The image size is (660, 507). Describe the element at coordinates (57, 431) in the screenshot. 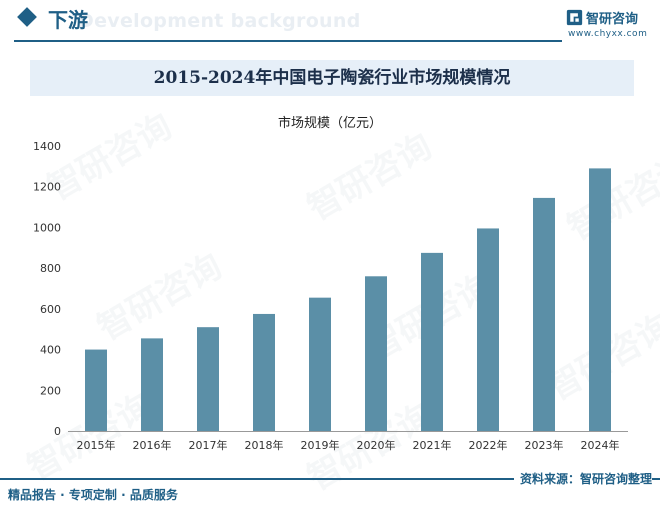

I see `y-tick-label: 0` at that location.